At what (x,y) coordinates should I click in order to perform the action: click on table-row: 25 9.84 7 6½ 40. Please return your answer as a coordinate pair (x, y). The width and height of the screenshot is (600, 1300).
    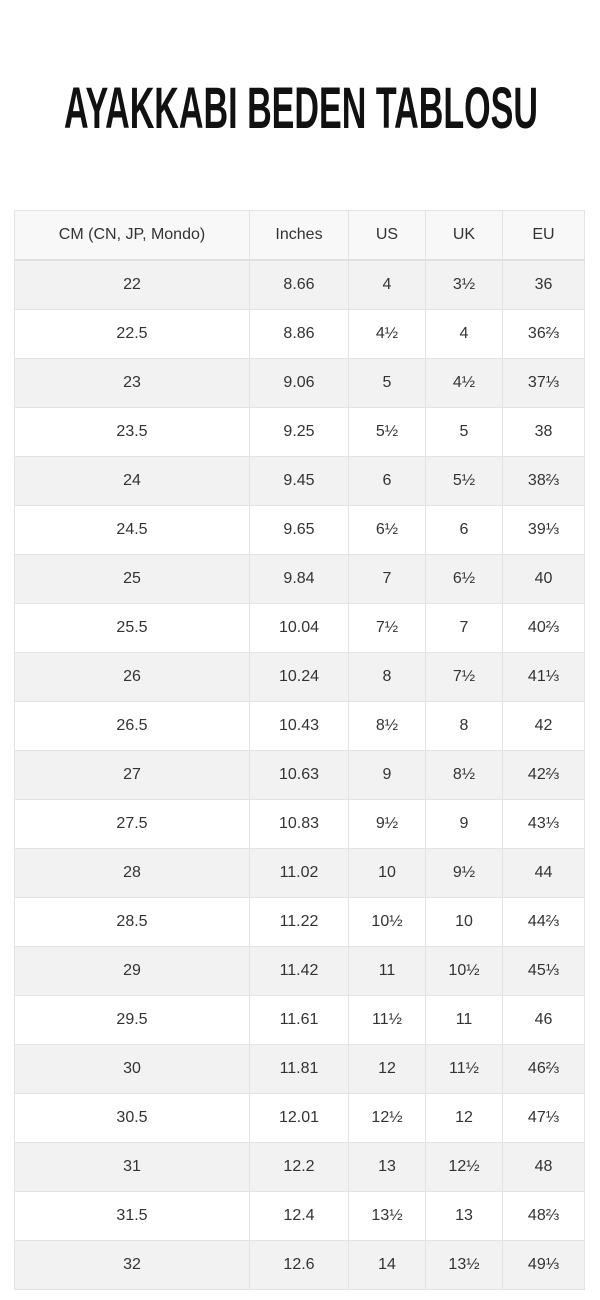
    Looking at the image, I should click on (299, 579).